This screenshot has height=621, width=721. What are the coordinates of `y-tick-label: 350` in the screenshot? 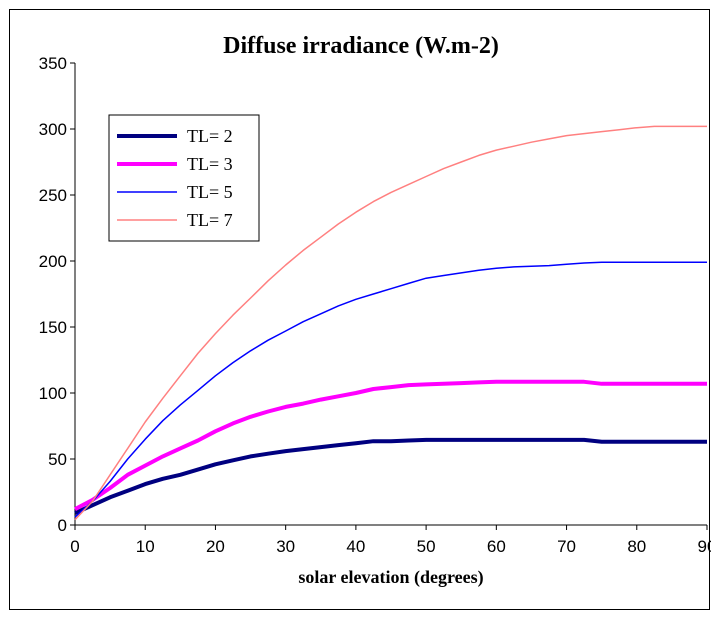 It's located at (53, 63).